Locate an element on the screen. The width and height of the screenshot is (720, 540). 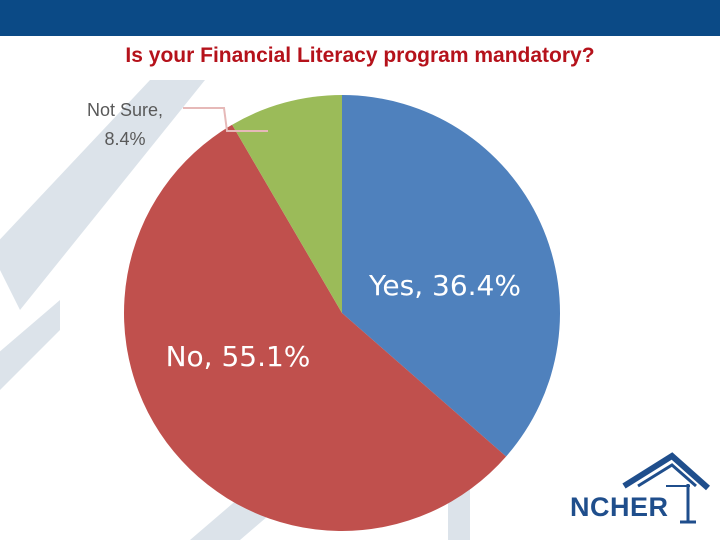
pie-slice-not-sure is located at coordinates (287, 204).